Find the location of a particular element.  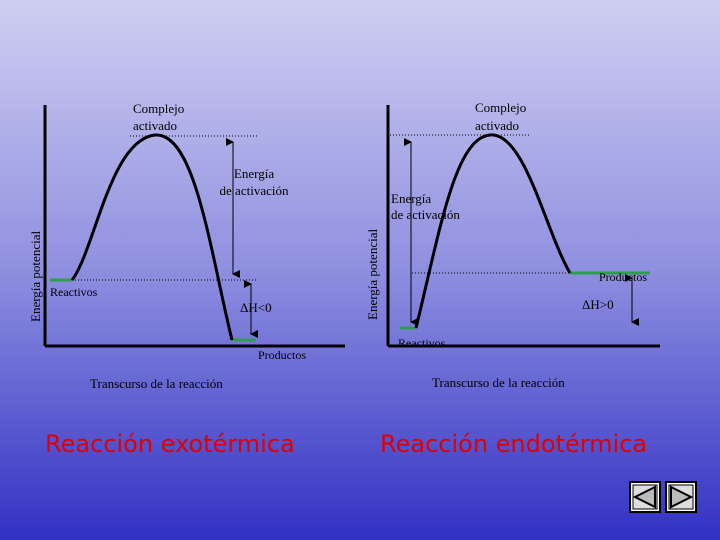

delta-h-label: ΔH<0 is located at coordinates (256, 307).